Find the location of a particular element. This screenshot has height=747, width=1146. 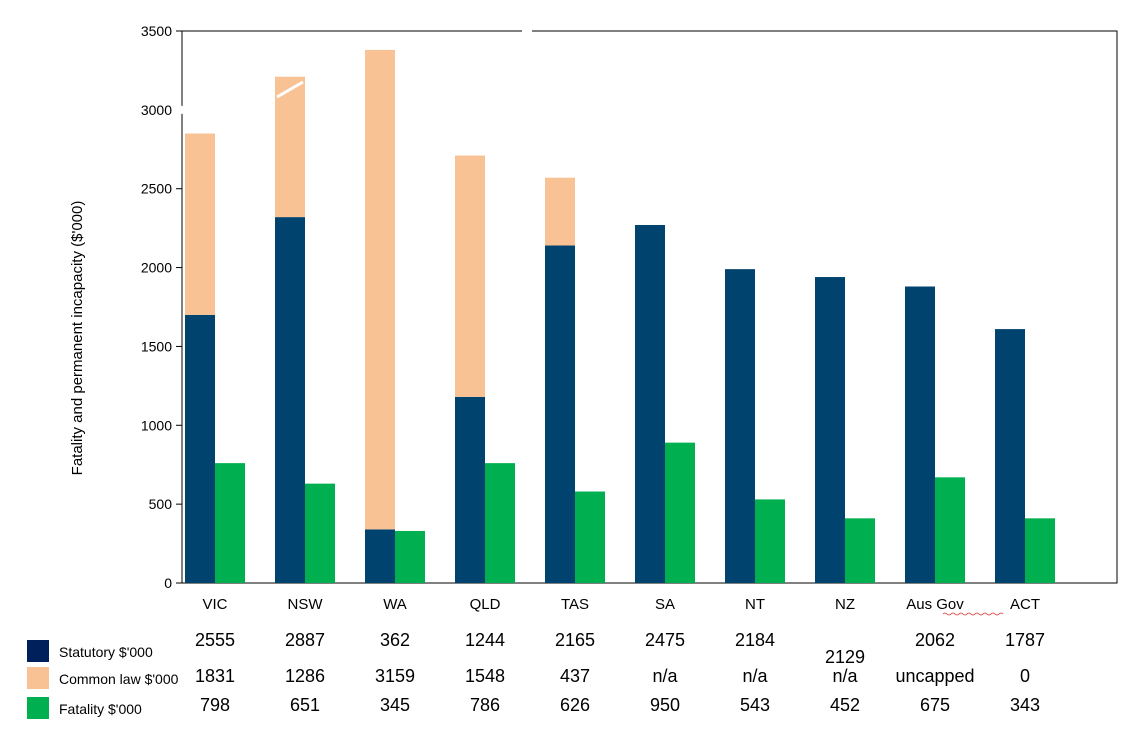

category-label: ACT is located at coordinates (1025, 604).